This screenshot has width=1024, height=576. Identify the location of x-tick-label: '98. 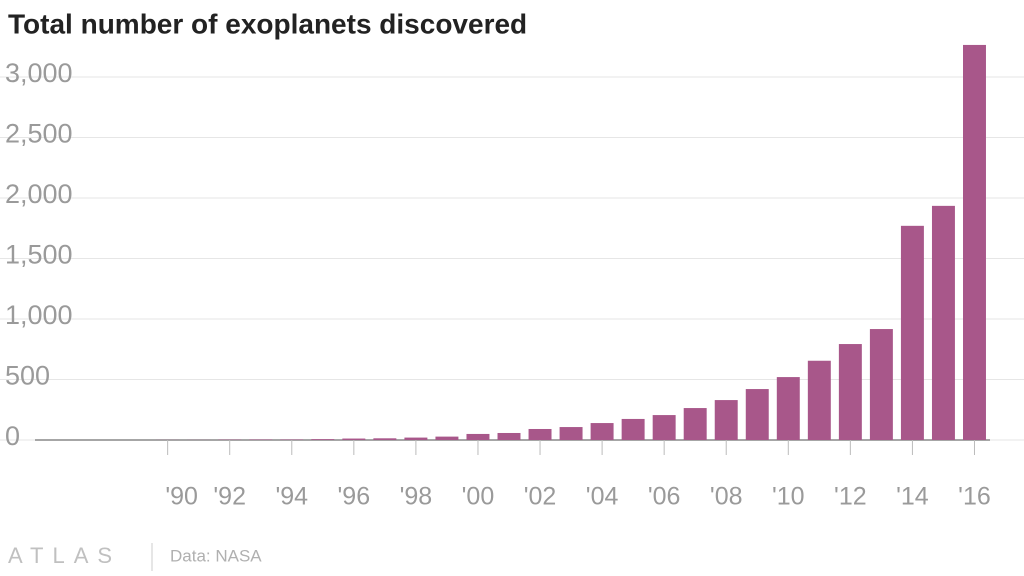
(416, 497).